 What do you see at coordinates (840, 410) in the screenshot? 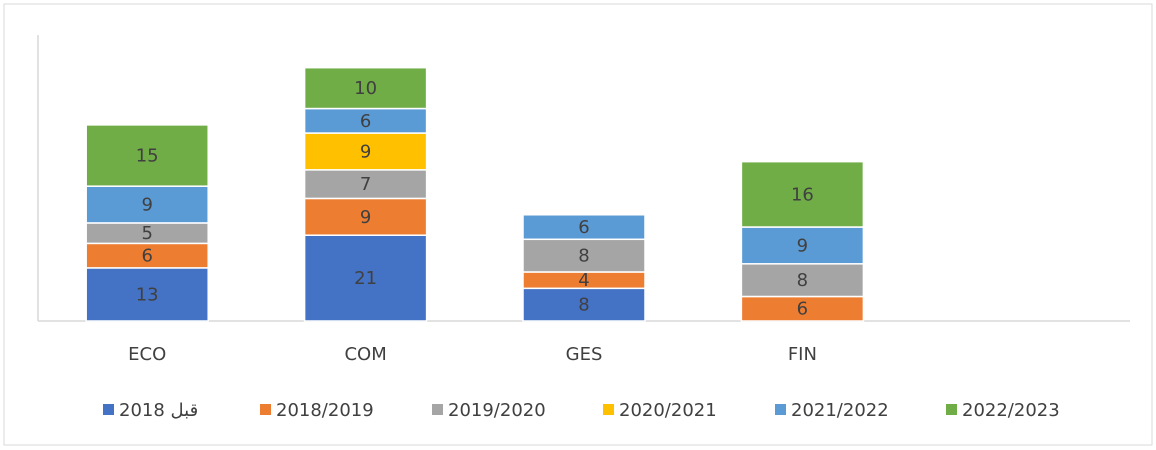
I see `legend-label: 2021/2022` at bounding box center [840, 410].